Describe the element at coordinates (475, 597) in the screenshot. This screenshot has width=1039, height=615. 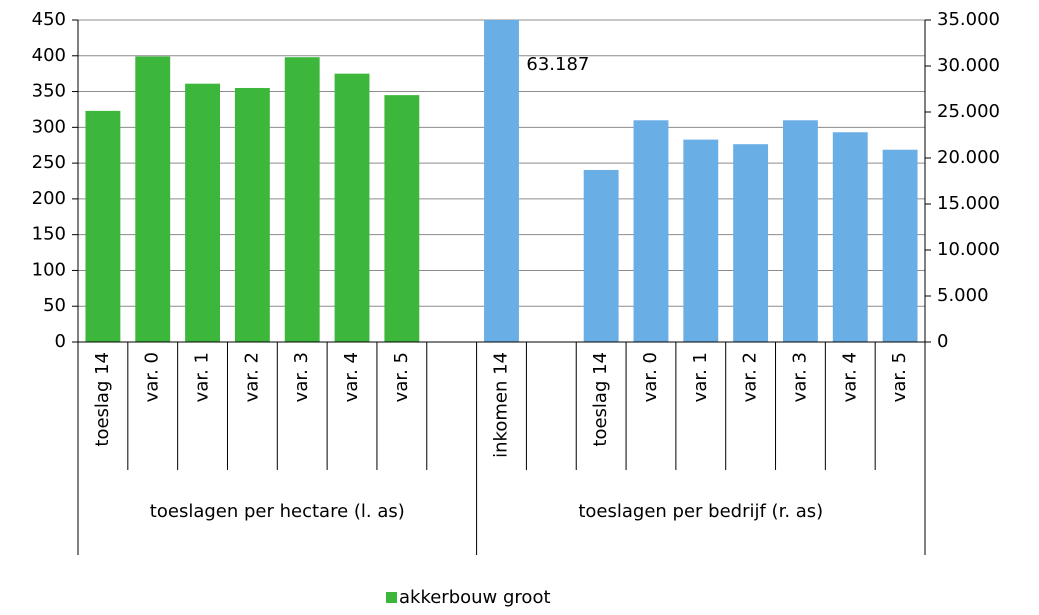
I see `legend-label: akkerbouw groot` at that location.